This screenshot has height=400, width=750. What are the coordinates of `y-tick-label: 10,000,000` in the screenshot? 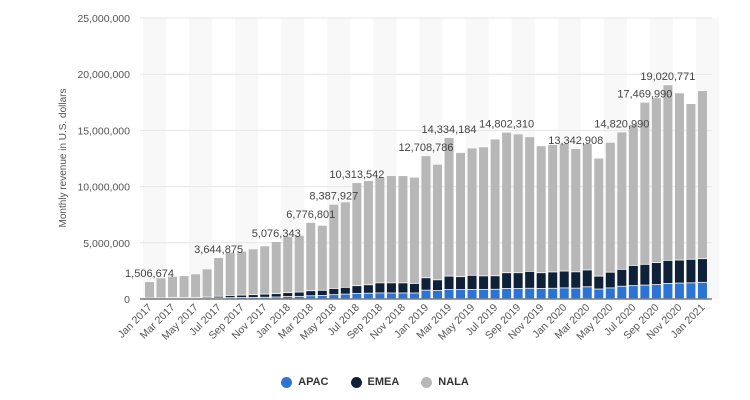 It's located at (103, 188).